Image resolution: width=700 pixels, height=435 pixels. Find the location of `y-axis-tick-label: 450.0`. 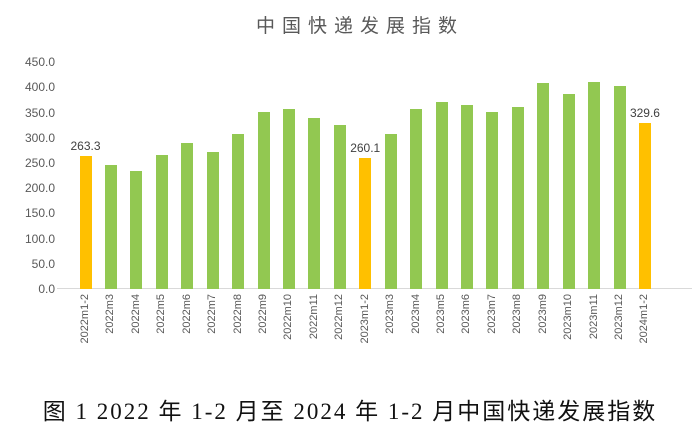

y-axis-tick-label: 450.0 is located at coordinates (39, 62).